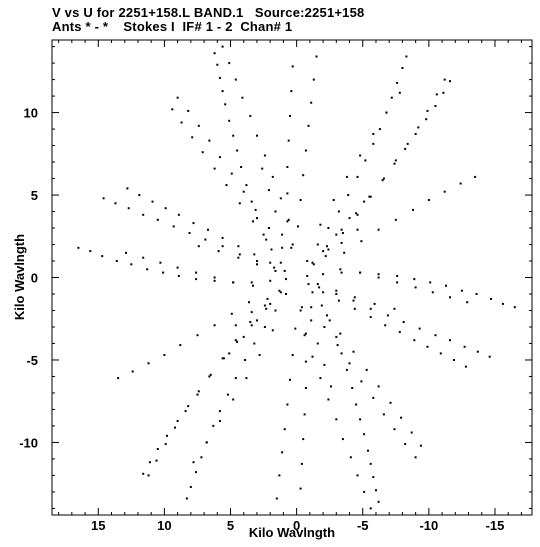 Image resolution: width=540 pixels, height=547 pixels. I want to click on x-axis-label: Kilo Wavlngth, so click(292, 532).